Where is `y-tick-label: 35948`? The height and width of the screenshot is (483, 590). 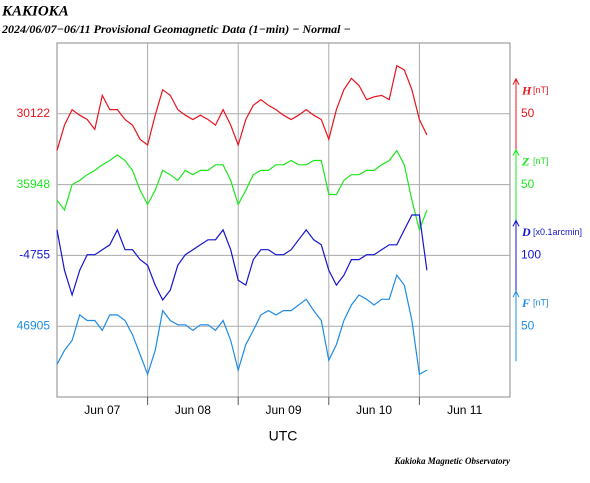
y-tick-label: 35948 is located at coordinates (34, 184).